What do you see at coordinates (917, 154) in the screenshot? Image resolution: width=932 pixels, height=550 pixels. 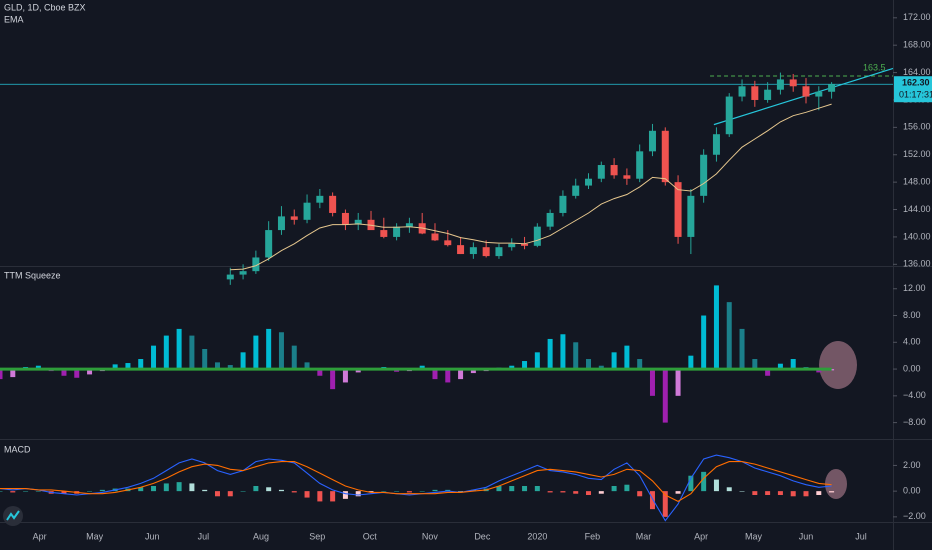 I see `y-tick-label: 152.00` at bounding box center [917, 154].